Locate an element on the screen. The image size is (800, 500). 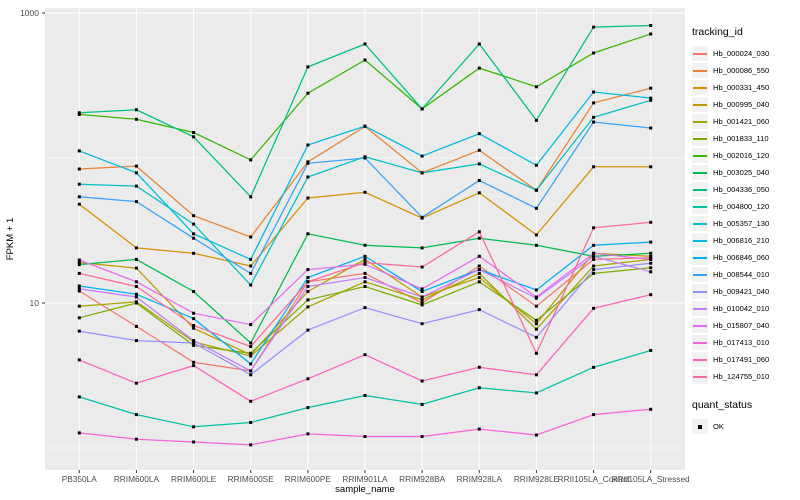
x-tick-label: RRIM600PE is located at coordinates (308, 479).